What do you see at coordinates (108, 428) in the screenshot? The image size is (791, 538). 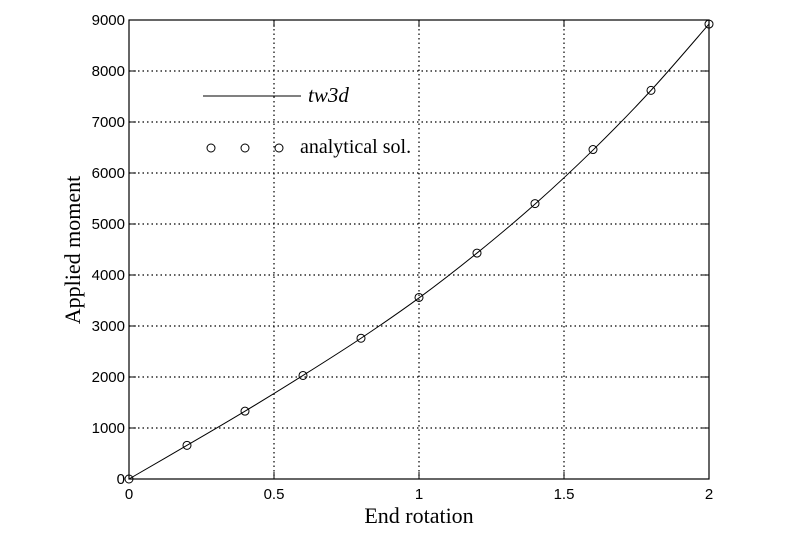 I see `y-tick-label: 1000` at bounding box center [108, 428].